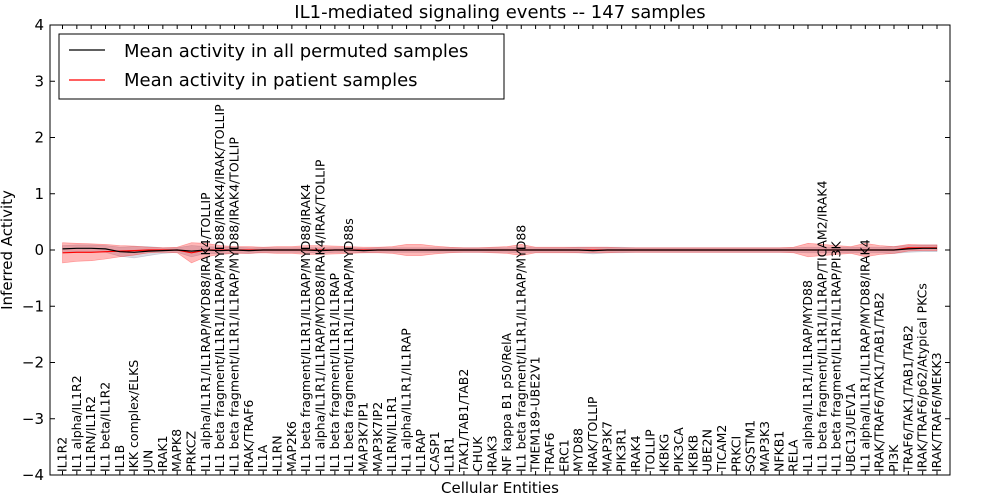 This screenshot has width=1000, height=500. I want to click on x-category-label: IL1RN, so click(277, 453).